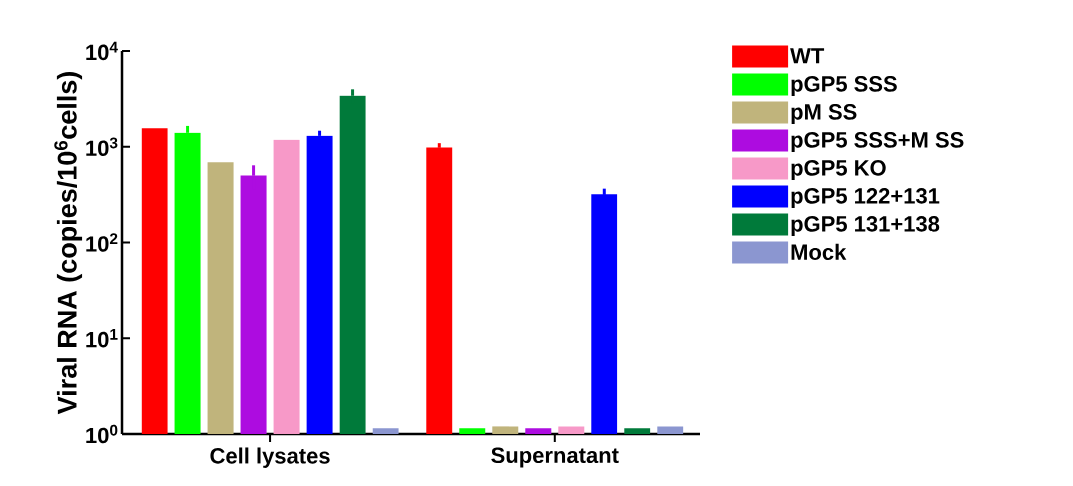  Describe the element at coordinates (807, 56) in the screenshot. I see `legend-label: WT` at that location.